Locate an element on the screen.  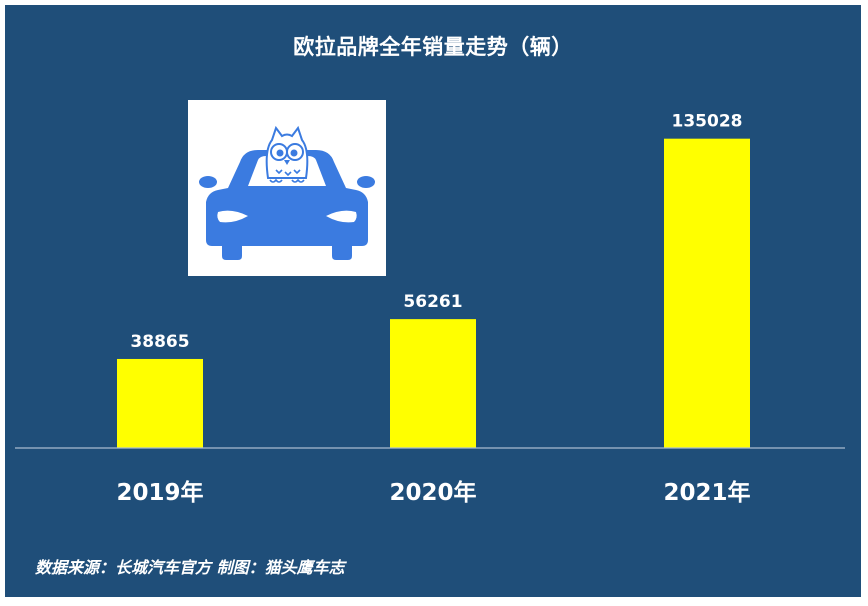
data-label: 38865 is located at coordinates (159, 342).